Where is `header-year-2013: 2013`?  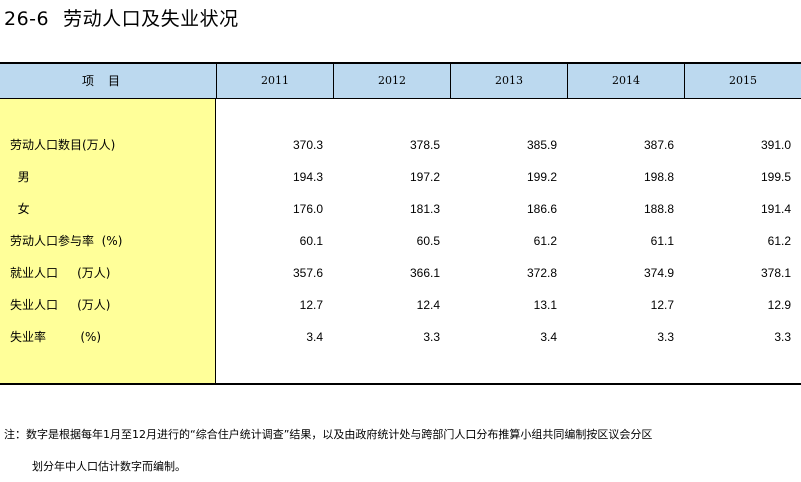
header-year-2013: 2013 is located at coordinates (508, 81).